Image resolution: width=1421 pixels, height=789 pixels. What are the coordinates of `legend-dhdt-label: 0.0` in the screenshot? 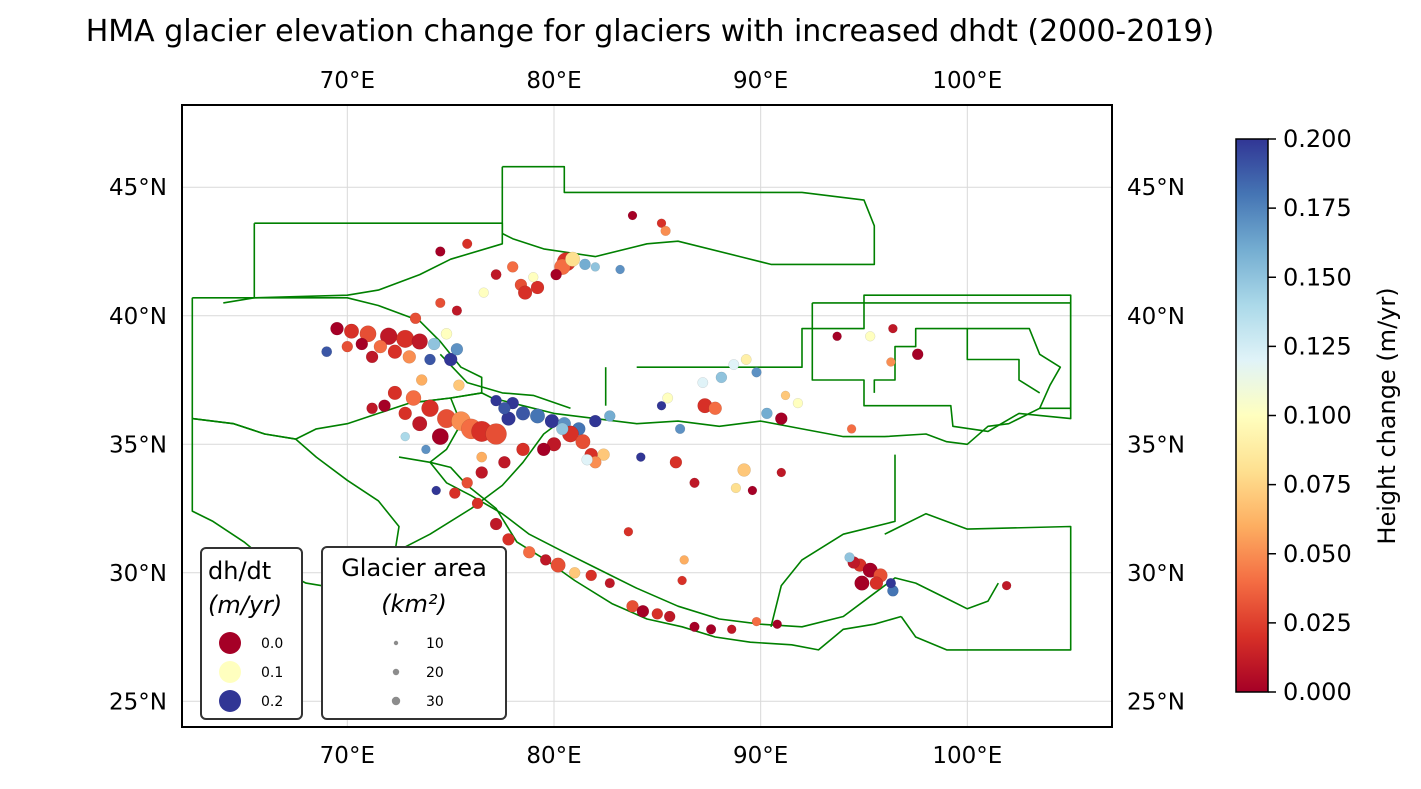 It's located at (272, 644).